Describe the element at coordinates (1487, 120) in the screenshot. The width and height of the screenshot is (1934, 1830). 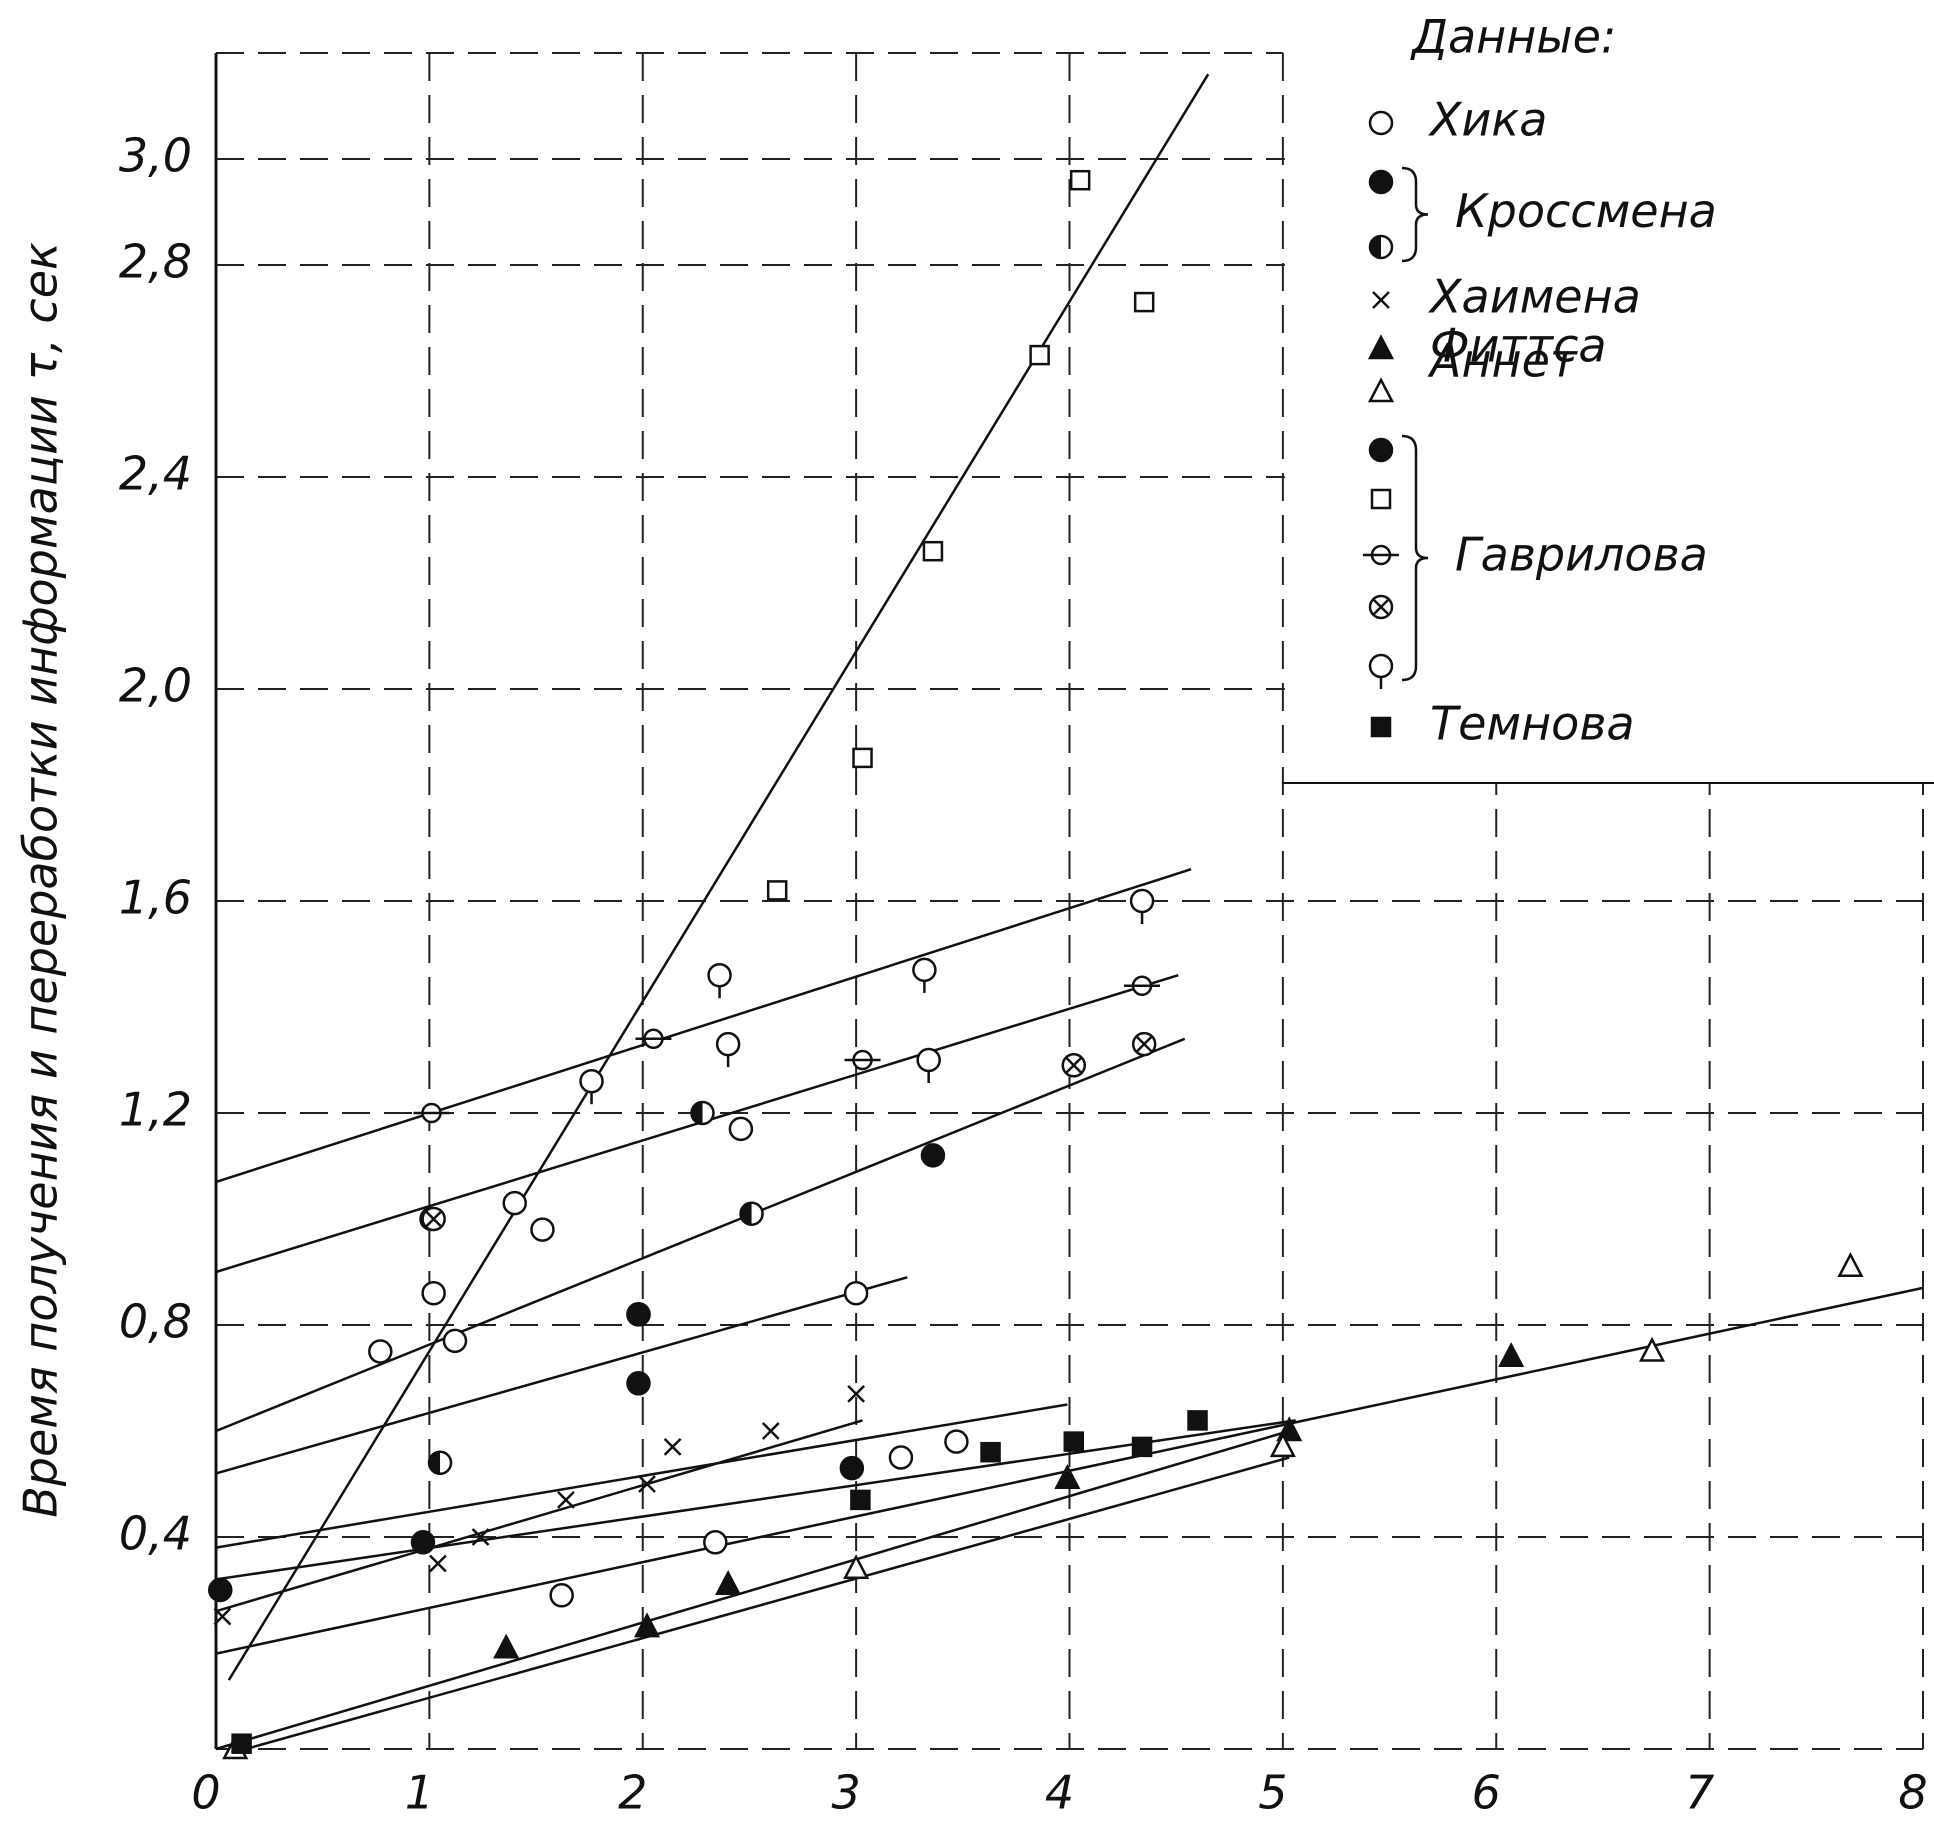
I see `legend-label: Хика` at that location.